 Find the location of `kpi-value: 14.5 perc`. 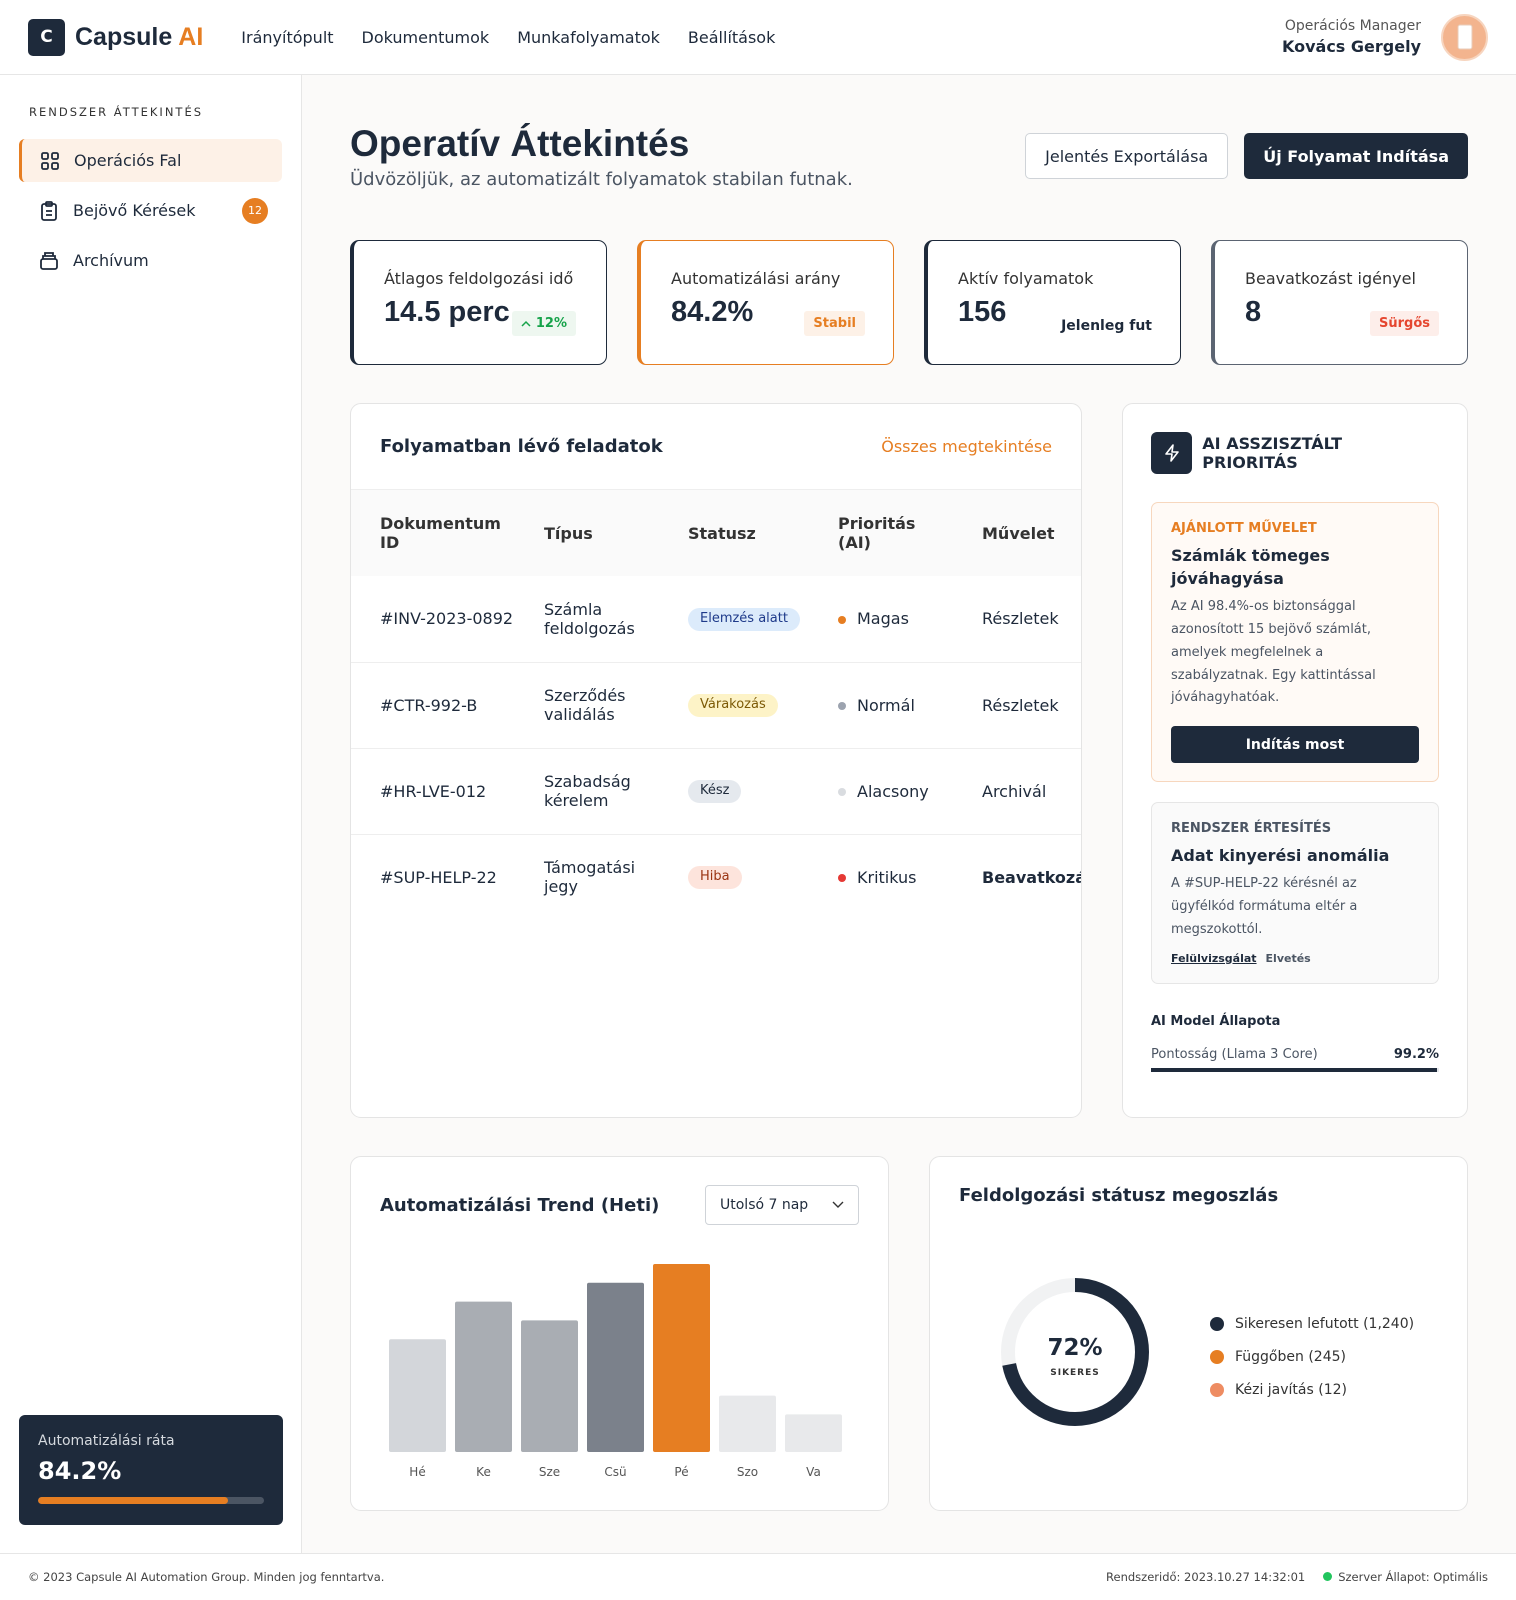

kpi-value: 14.5 perc is located at coordinates (447, 312).